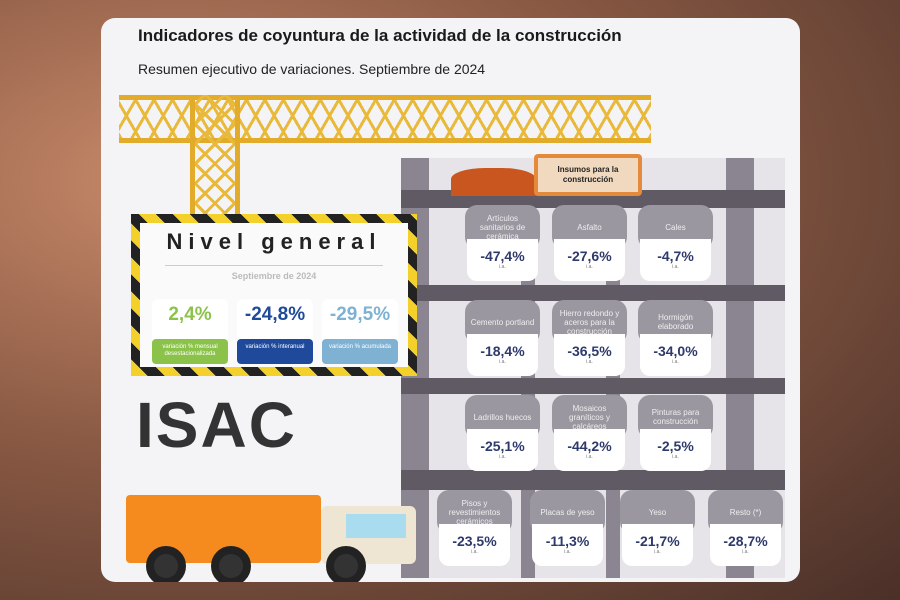 Image resolution: width=900 pixels, height=600 pixels. I want to click on insumo-card: Asfalto -27,6% i.a., so click(589, 243).